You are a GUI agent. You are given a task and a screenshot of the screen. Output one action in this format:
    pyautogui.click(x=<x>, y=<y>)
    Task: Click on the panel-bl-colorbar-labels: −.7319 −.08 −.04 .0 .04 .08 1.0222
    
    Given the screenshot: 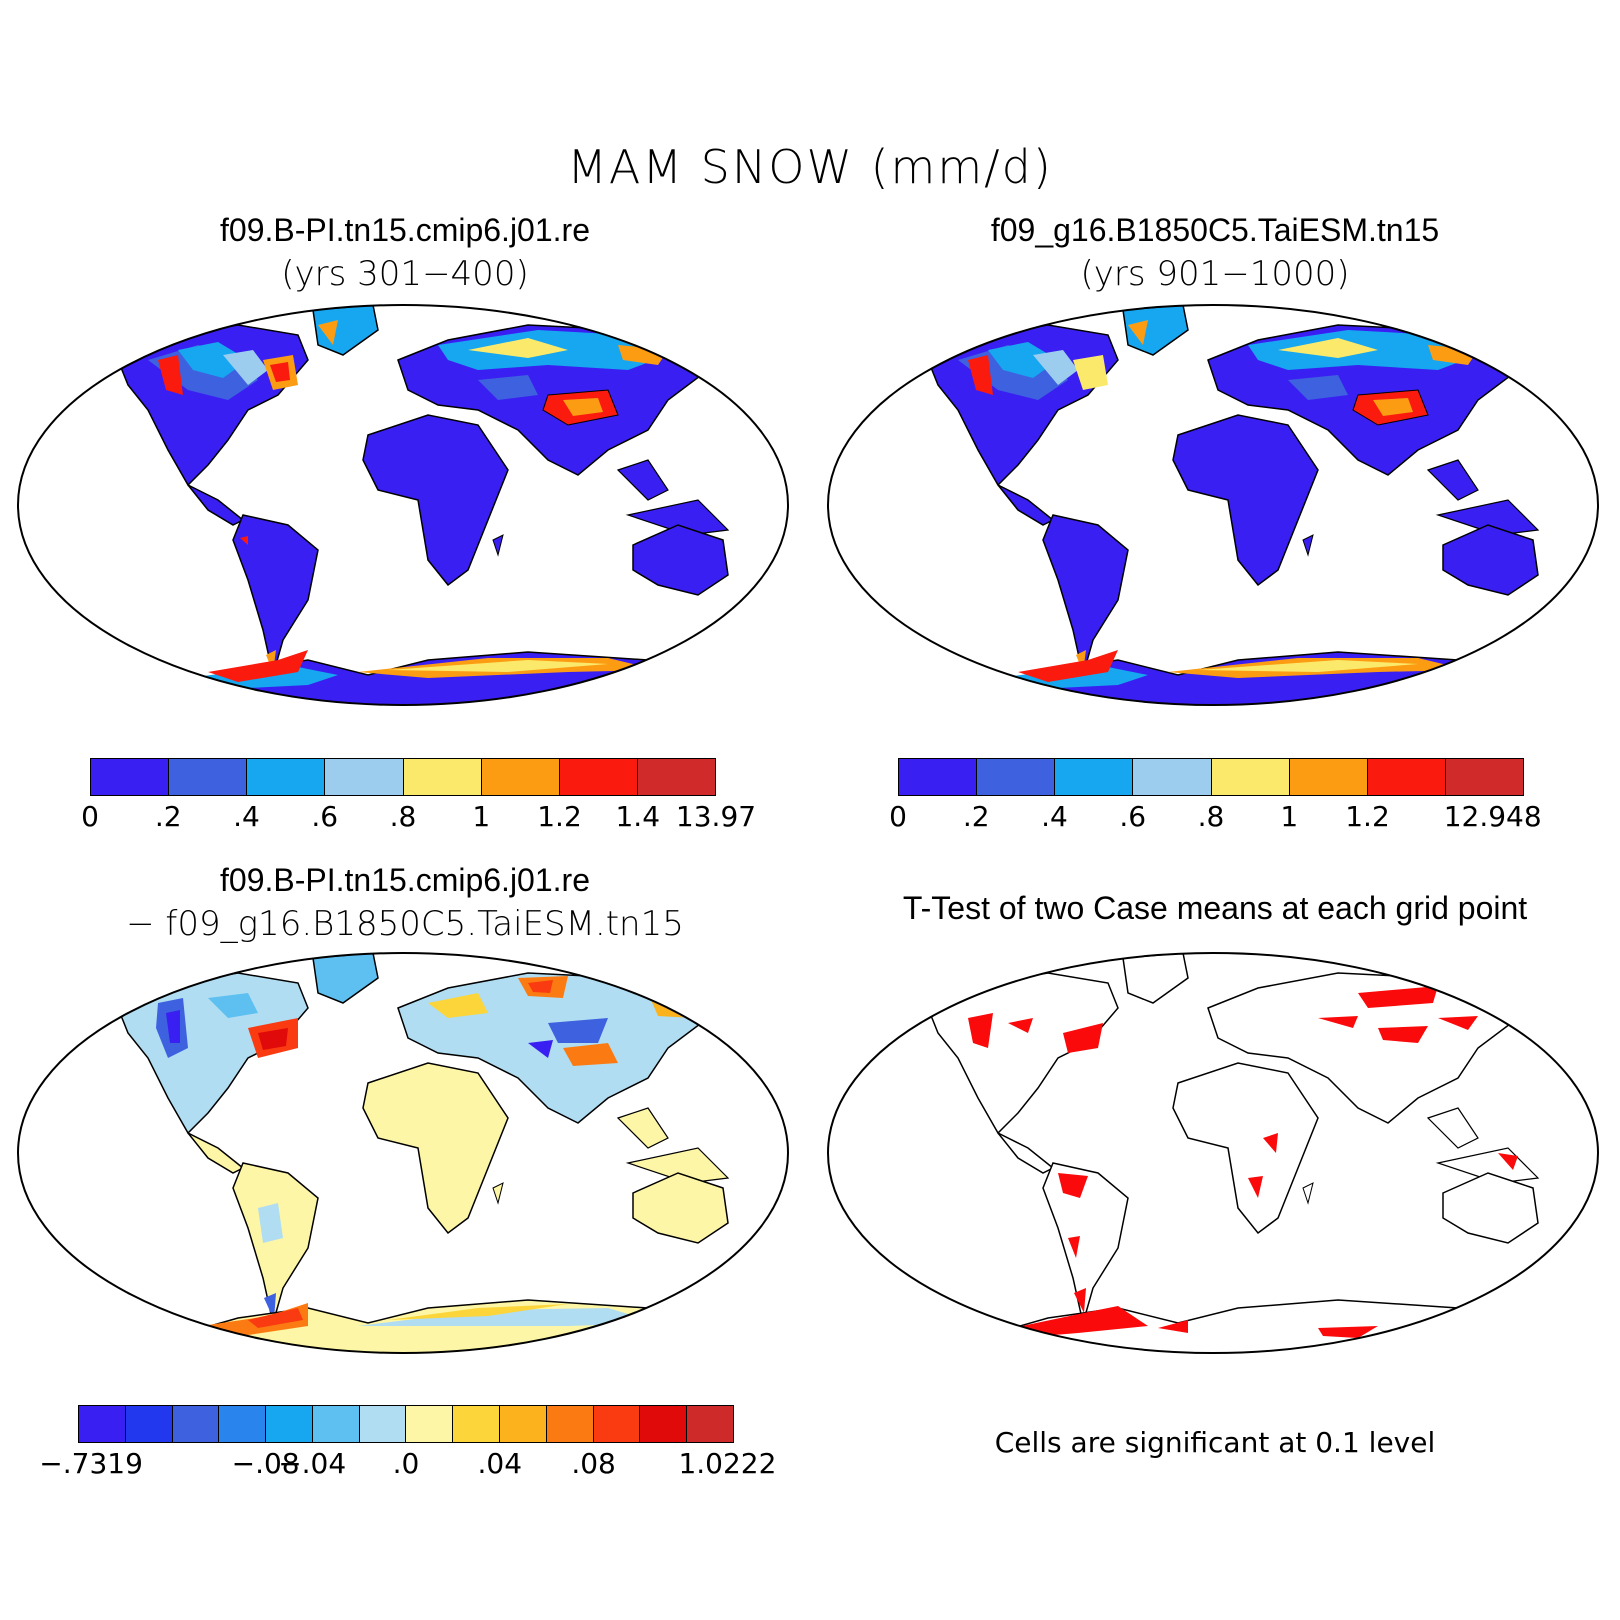 What is the action you would take?
    pyautogui.click(x=407, y=1465)
    